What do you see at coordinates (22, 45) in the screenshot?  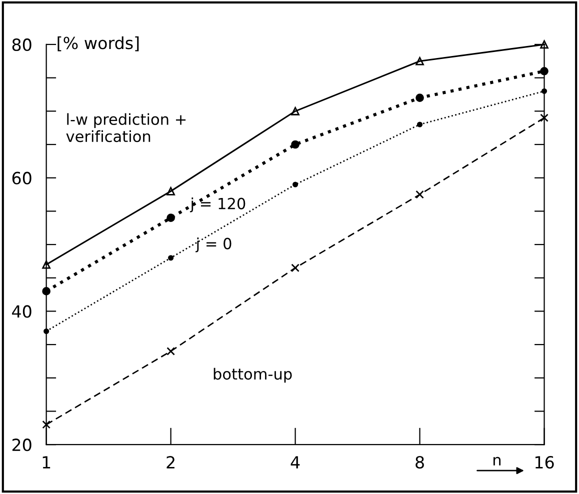 I see `y-tick-label: 80` at bounding box center [22, 45].